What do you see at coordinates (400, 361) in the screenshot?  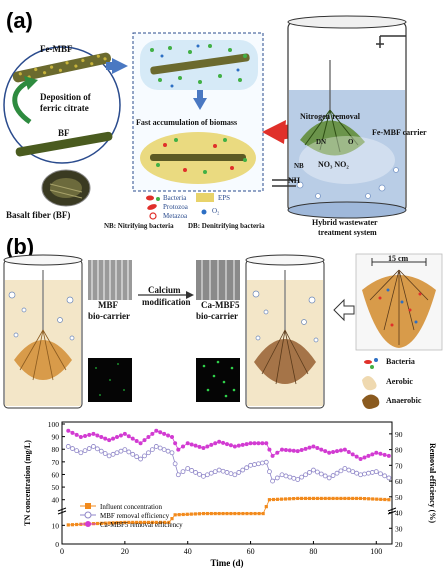 I see `legend-b-bacteria: Bacteria` at bounding box center [400, 361].